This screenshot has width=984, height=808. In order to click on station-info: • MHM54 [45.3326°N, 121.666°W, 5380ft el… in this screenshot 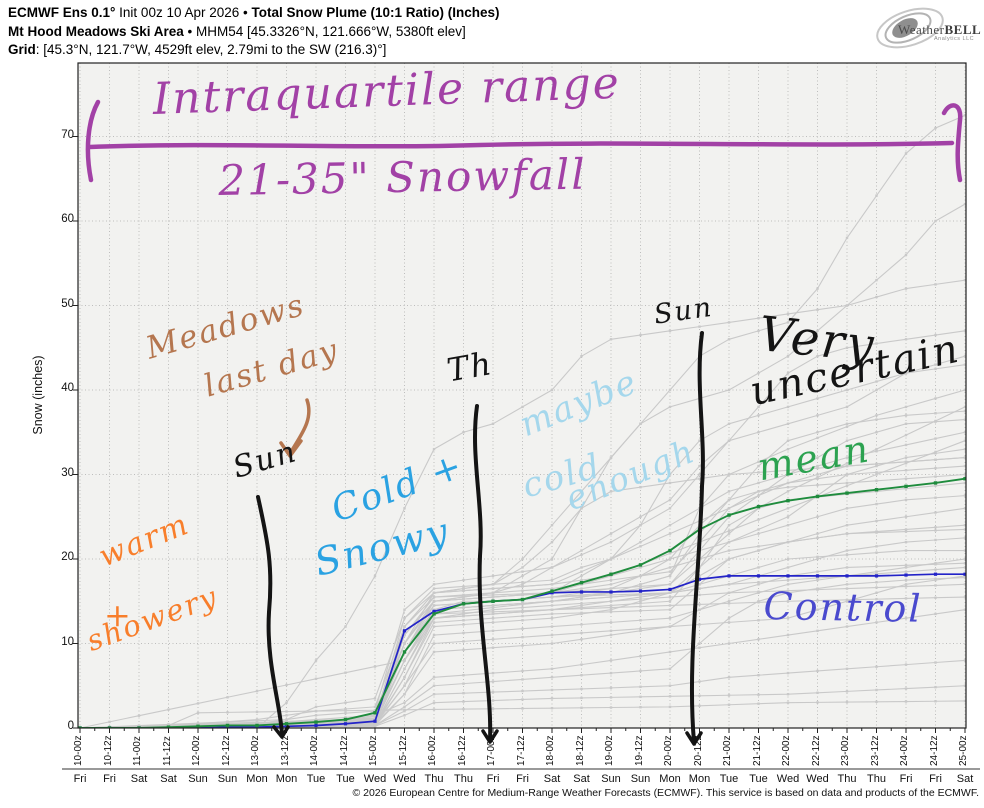, I will do `click(324, 31)`.